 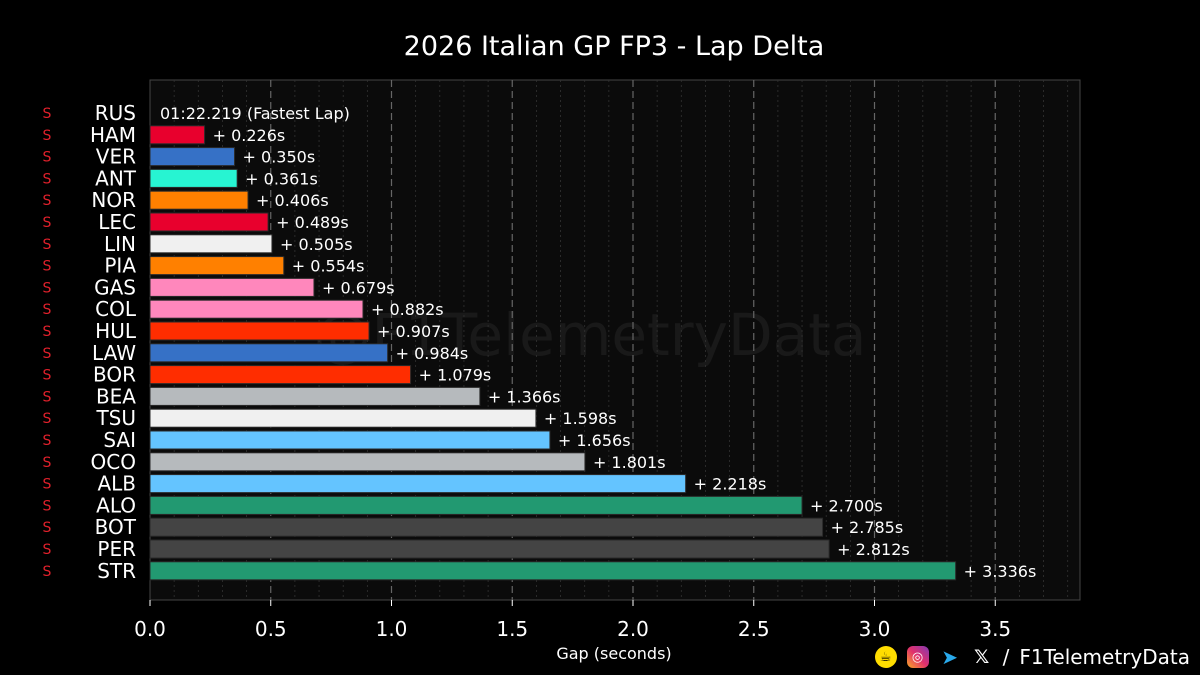 What do you see at coordinates (981, 657) in the screenshot?
I see `x-icon: 𝕏` at bounding box center [981, 657].